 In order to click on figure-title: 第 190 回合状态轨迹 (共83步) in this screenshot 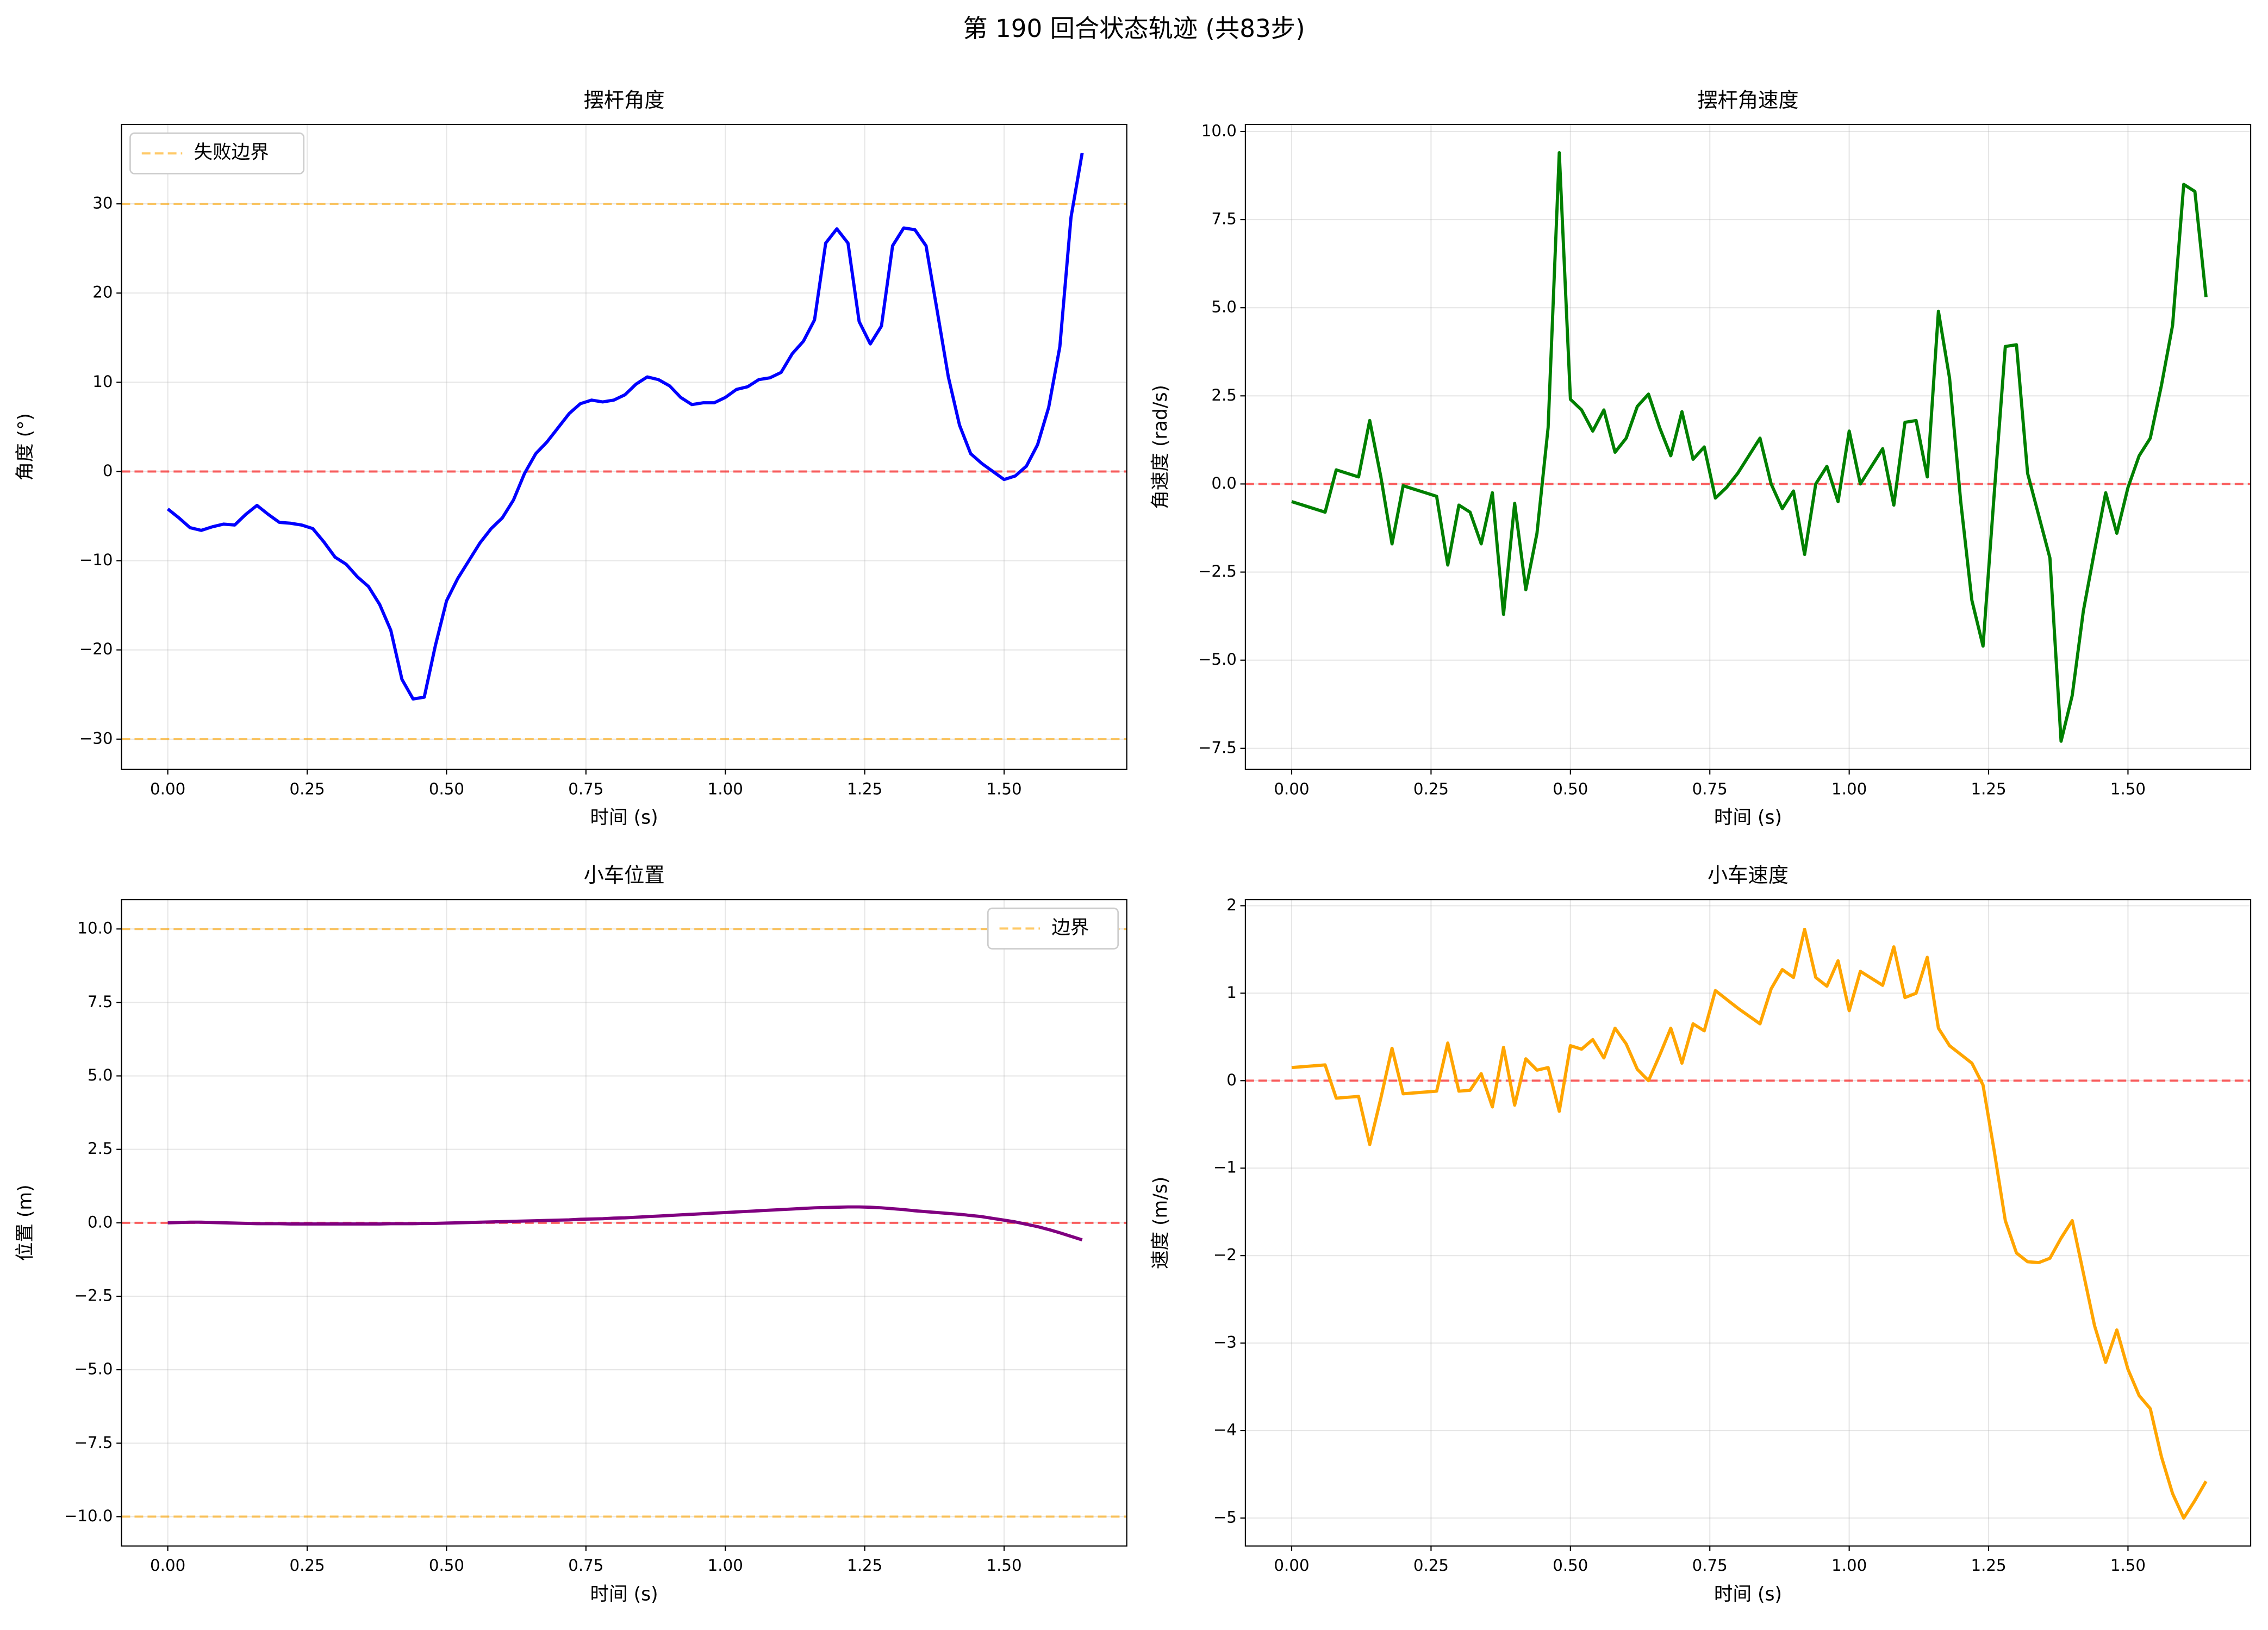, I will do `click(1134, 29)`.